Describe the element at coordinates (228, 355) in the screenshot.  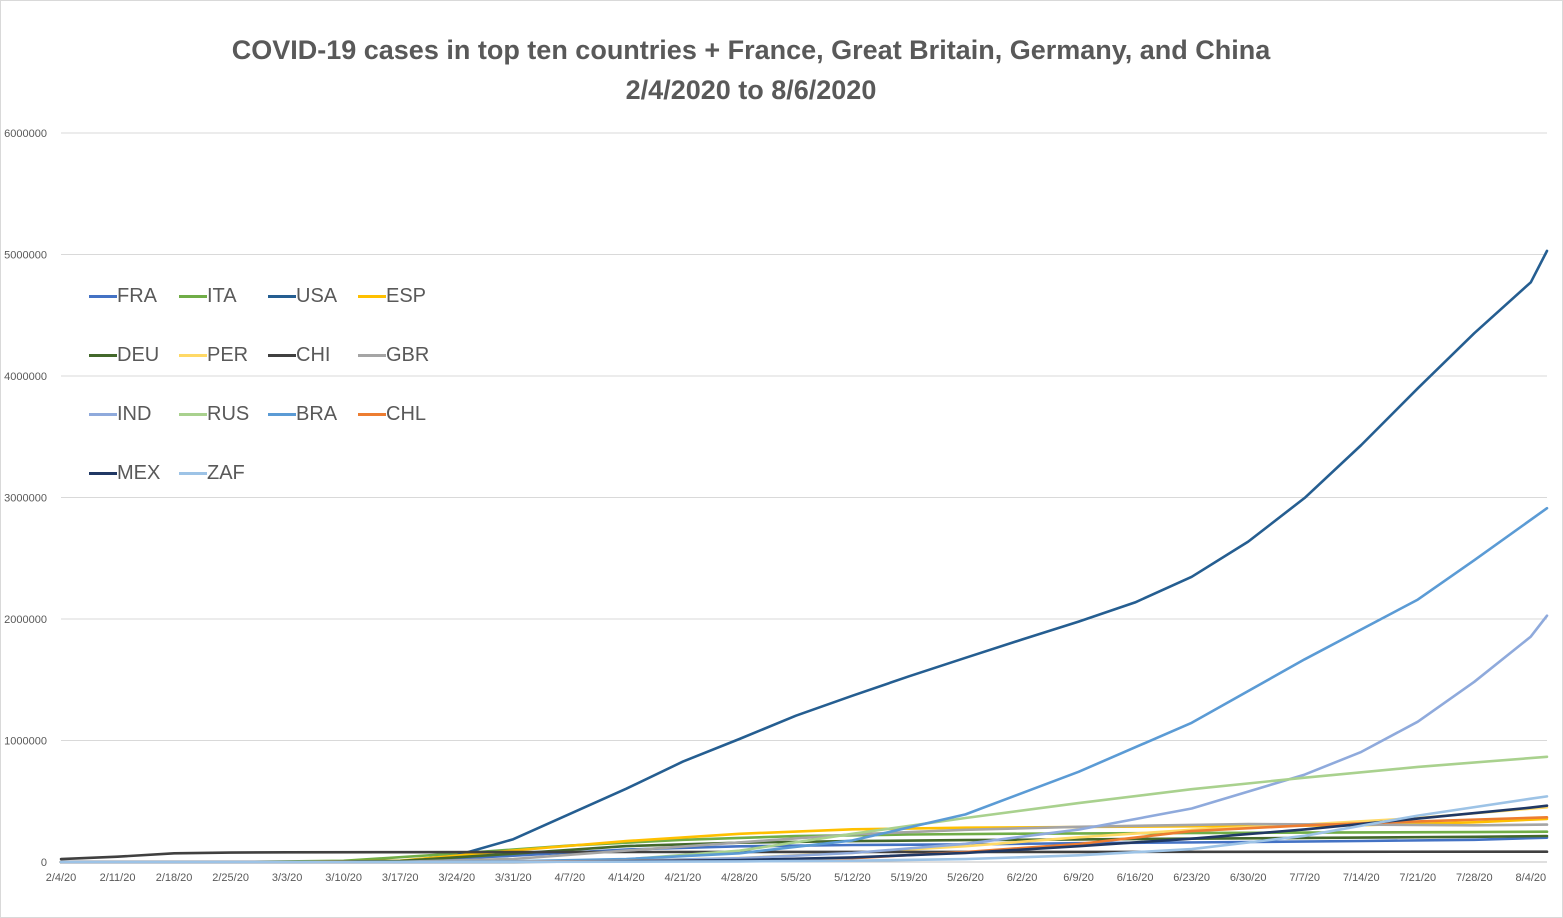
I see `legend-label: PER` at that location.